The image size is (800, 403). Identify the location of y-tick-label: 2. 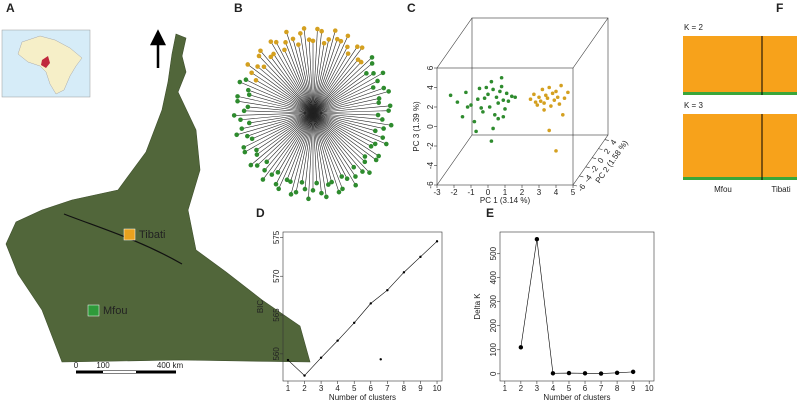
(430, 106).